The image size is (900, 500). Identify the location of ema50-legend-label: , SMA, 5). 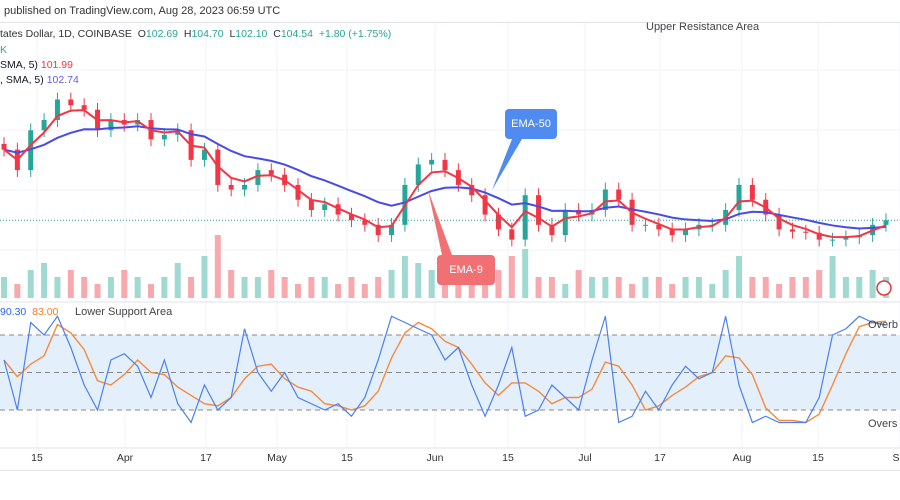
(22, 80).